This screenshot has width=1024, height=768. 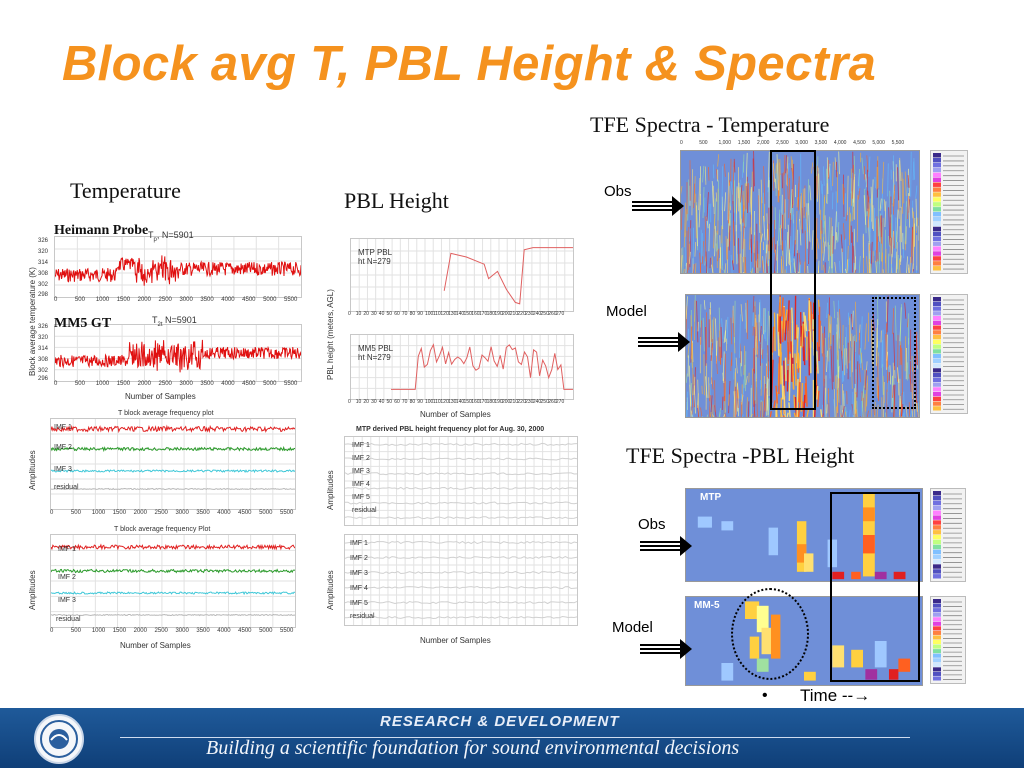 I want to click on x-tick-label: 170, so click(x=483, y=314).